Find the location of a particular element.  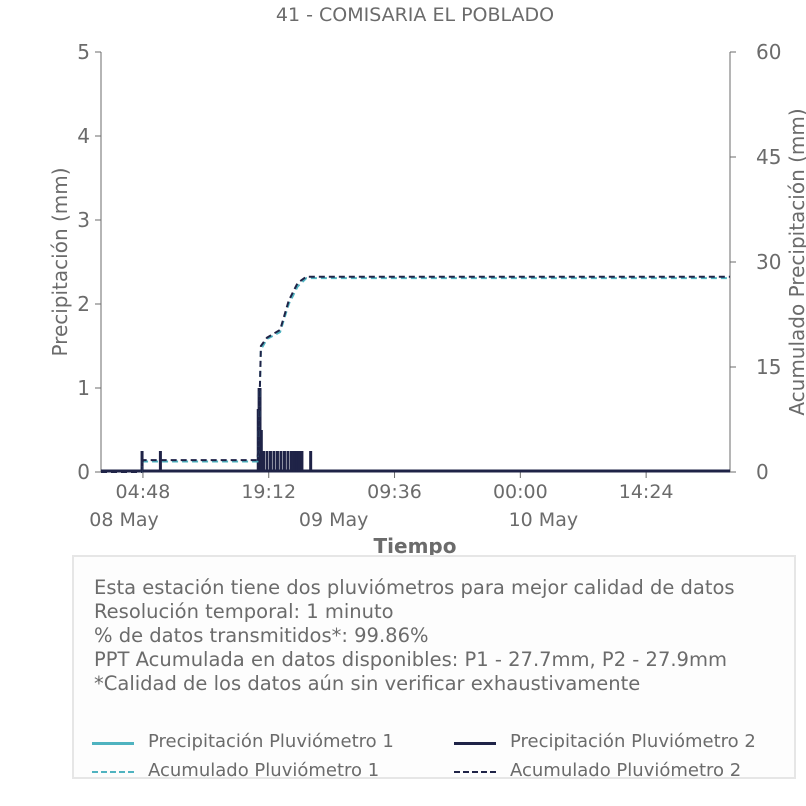

y-tick-label-left: 1 is located at coordinates (83, 388).